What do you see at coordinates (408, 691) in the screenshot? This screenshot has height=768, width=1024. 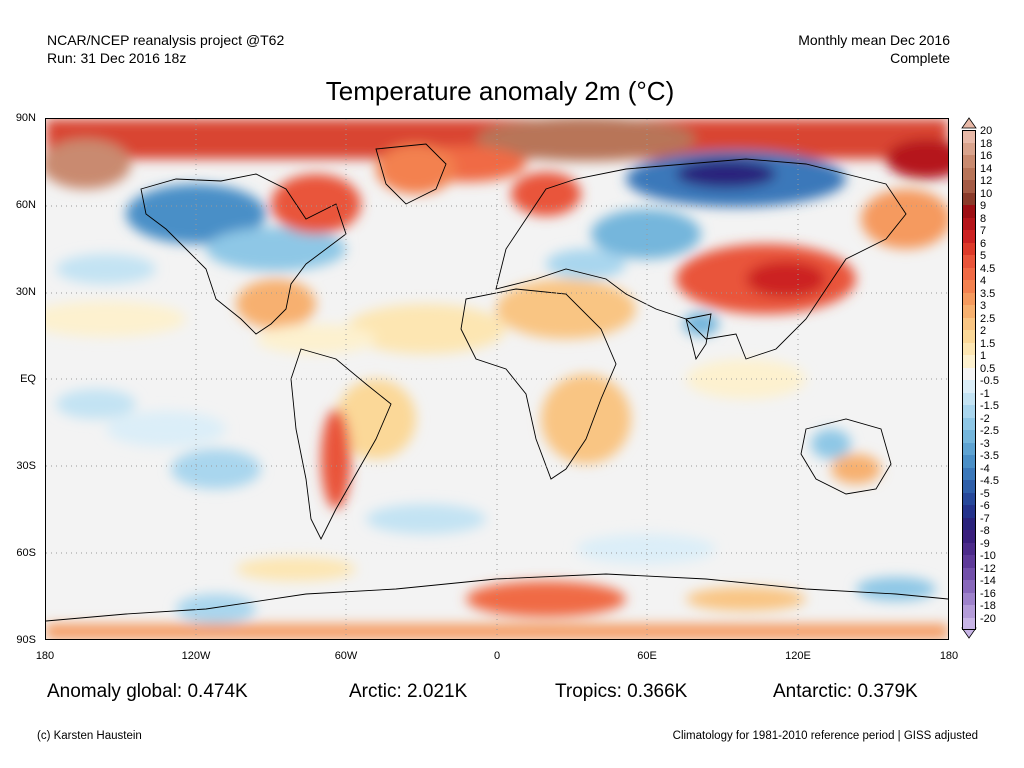 I see `stat-arctic: Arctic: 2.021K` at bounding box center [408, 691].